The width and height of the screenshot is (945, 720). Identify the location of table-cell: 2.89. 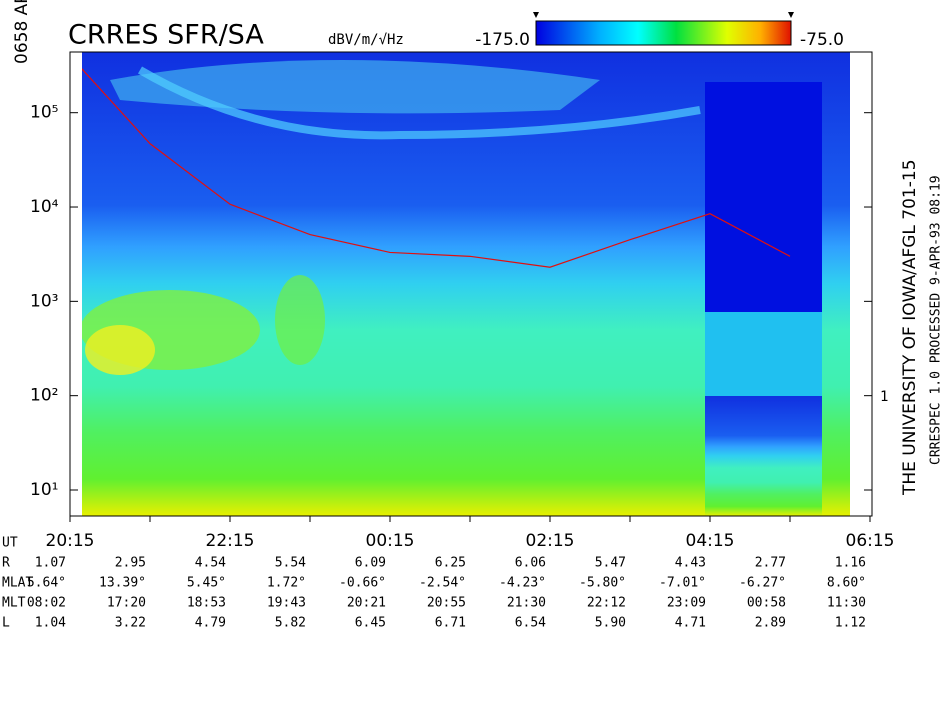
(770, 623).